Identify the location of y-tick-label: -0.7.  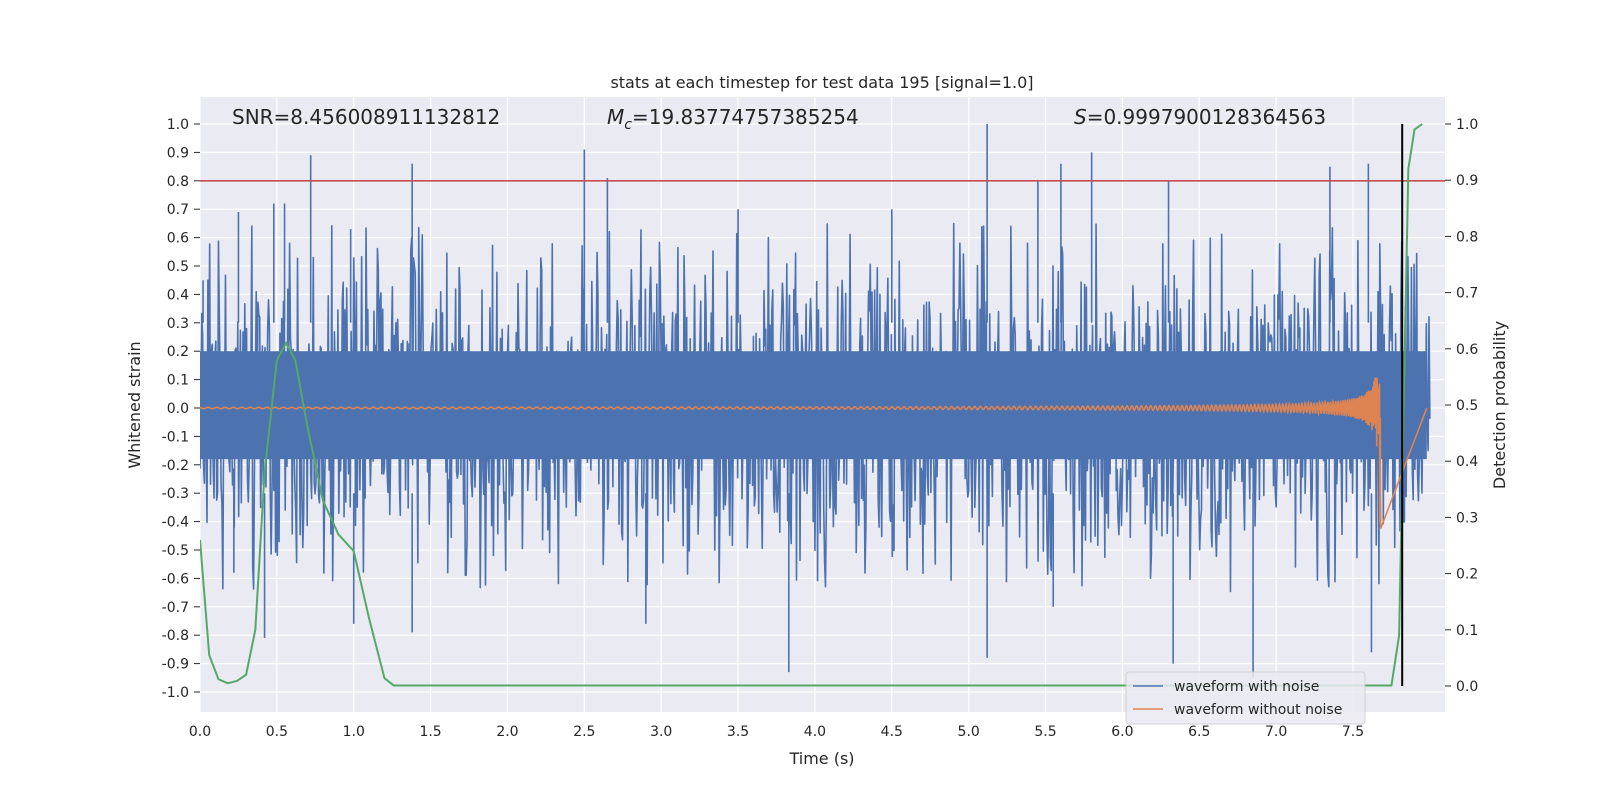
(175, 608).